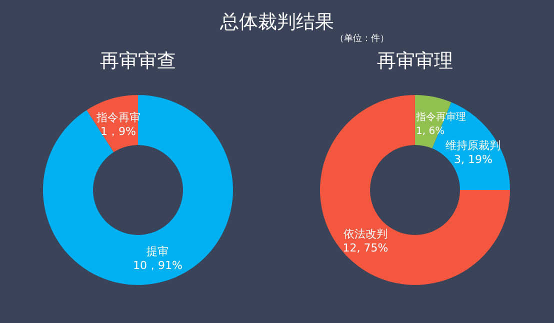 This screenshot has height=323, width=554. What do you see at coordinates (473, 145) in the screenshot?
I see `slice-label: 维持原裁判` at bounding box center [473, 145].